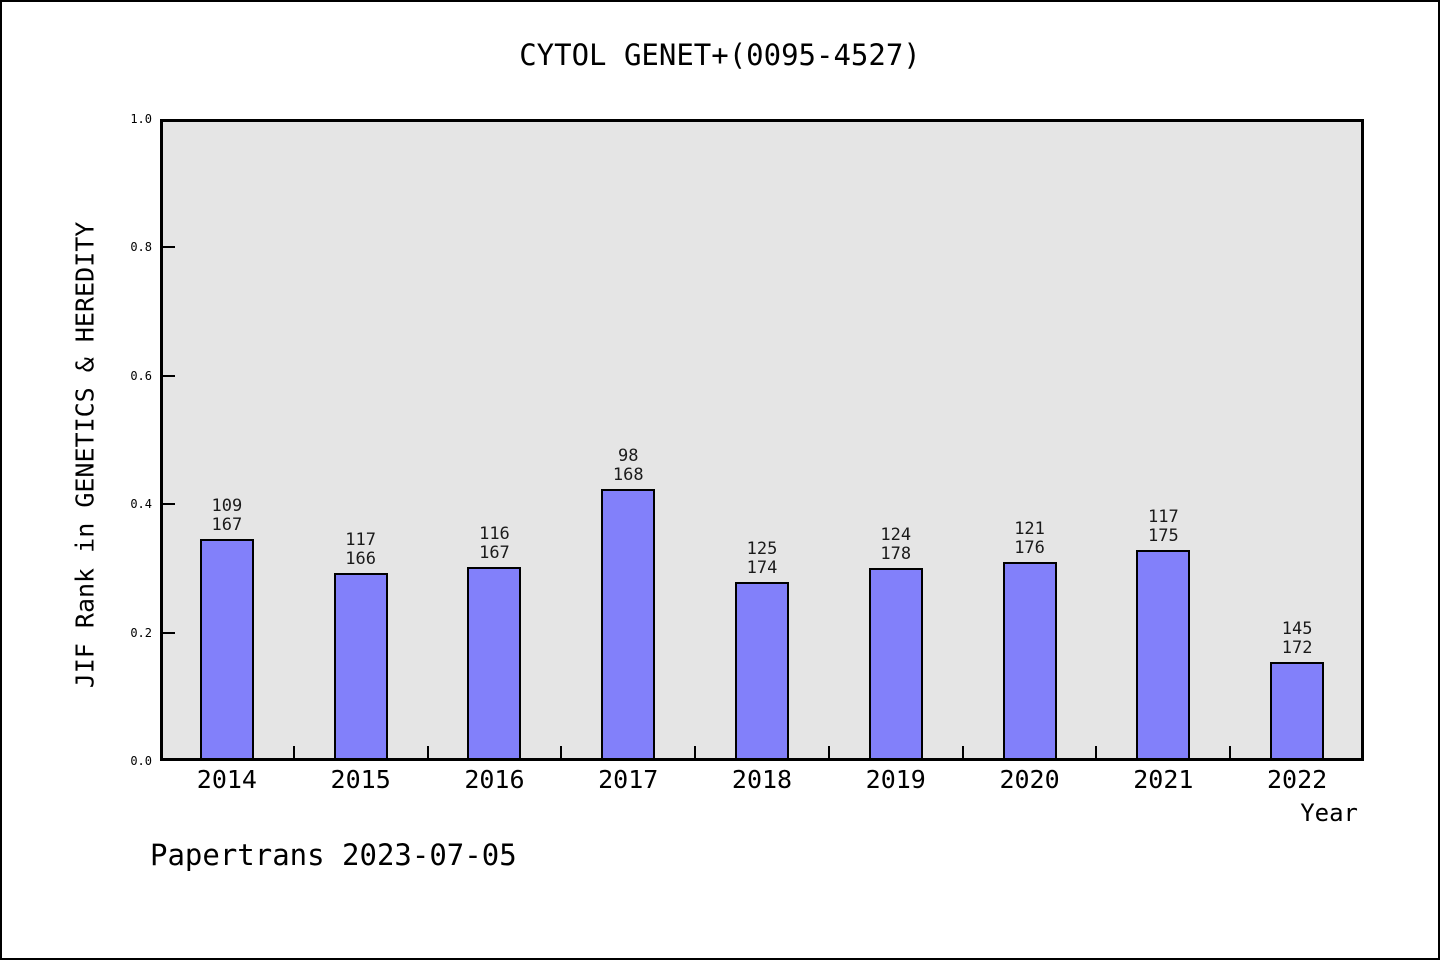 The height and width of the screenshot is (960, 1440). Describe the element at coordinates (141, 761) in the screenshot. I see `y-tick-label-0.0: 0.0` at that location.